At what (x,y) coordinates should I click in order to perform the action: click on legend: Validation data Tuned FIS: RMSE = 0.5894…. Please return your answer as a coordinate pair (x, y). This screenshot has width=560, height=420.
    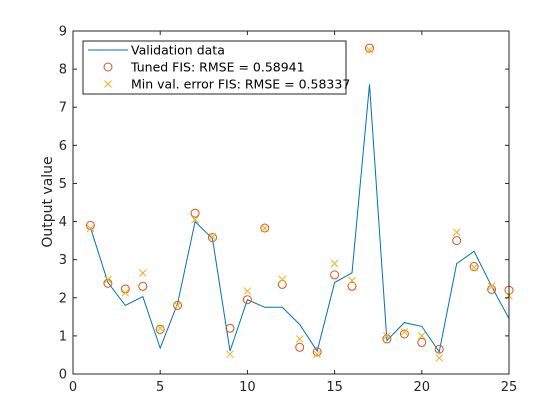
    Looking at the image, I should click on (216, 67).